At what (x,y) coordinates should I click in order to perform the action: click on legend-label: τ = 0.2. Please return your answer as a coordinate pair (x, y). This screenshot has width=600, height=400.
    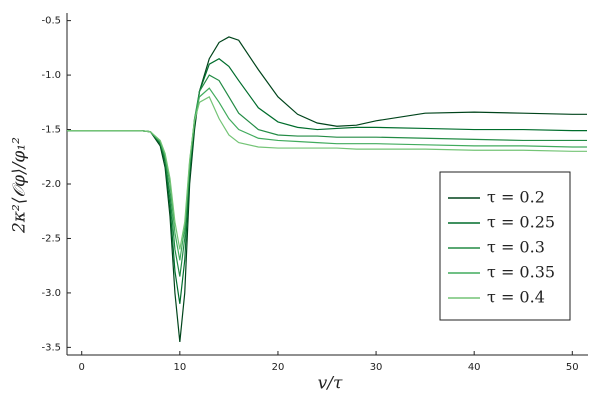
    Looking at the image, I should click on (516, 197).